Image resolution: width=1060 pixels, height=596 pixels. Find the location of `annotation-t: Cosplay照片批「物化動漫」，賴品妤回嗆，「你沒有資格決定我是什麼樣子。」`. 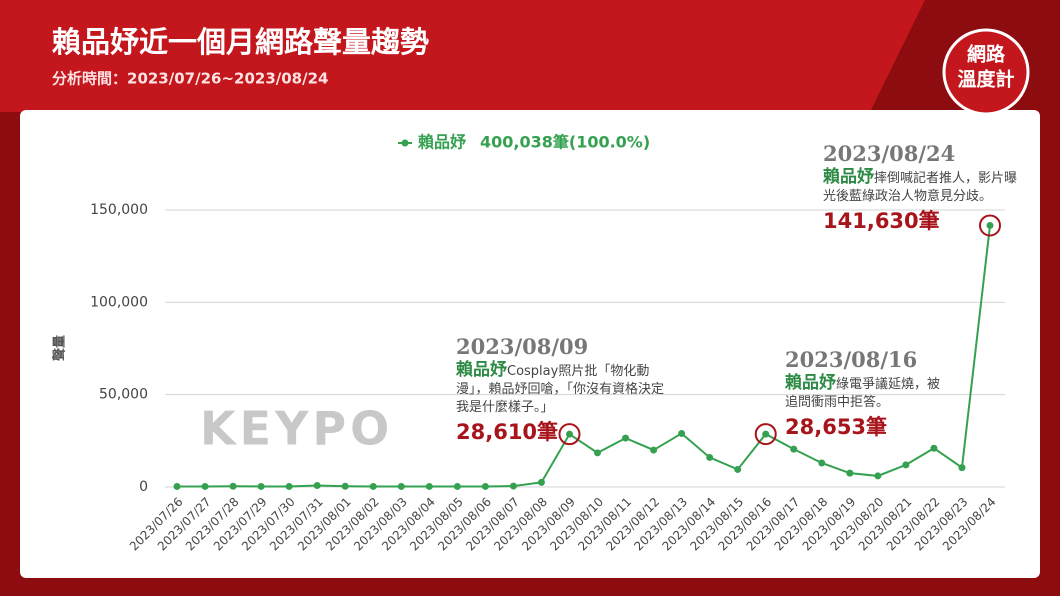

annotation-t: Cosplay照片批「物化動漫」，賴品妤回嗆，「你沒有資格決定我是什麼樣子。」 is located at coordinates (560, 389).